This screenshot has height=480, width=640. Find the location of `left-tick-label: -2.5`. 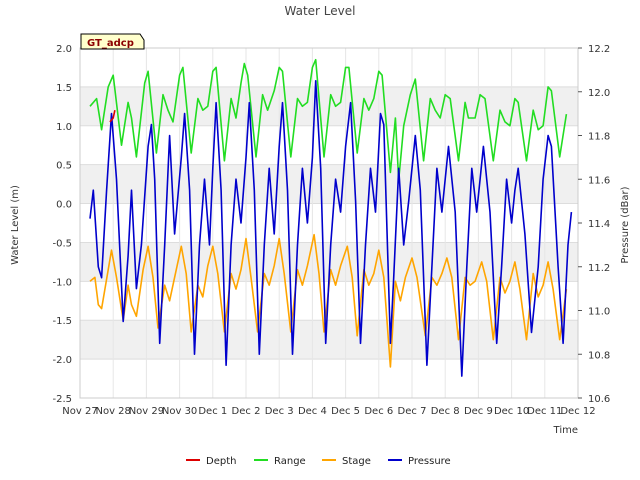

left-tick-label: -2.5 is located at coordinates (62, 399).